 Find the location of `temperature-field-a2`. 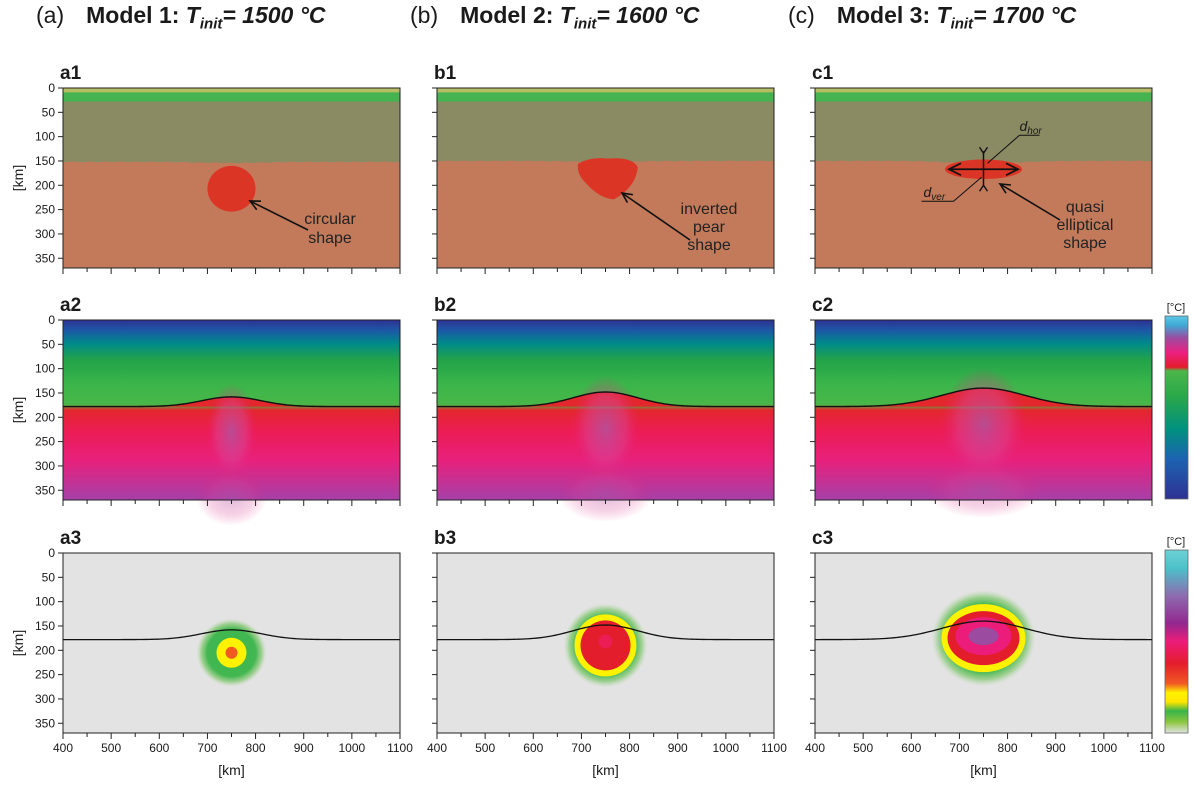

temperature-field-a2 is located at coordinates (231, 423).